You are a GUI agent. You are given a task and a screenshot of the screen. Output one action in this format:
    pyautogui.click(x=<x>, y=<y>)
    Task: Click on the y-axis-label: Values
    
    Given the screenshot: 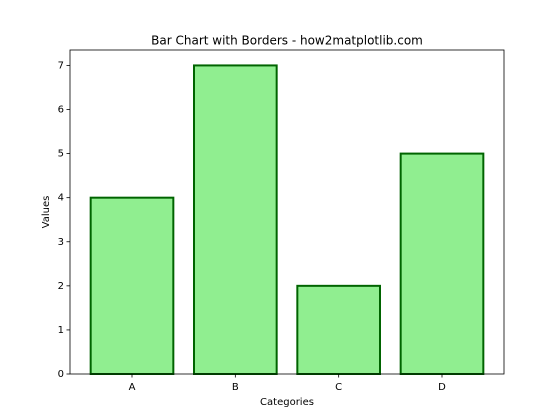 What is the action you would take?
    pyautogui.click(x=46, y=212)
    